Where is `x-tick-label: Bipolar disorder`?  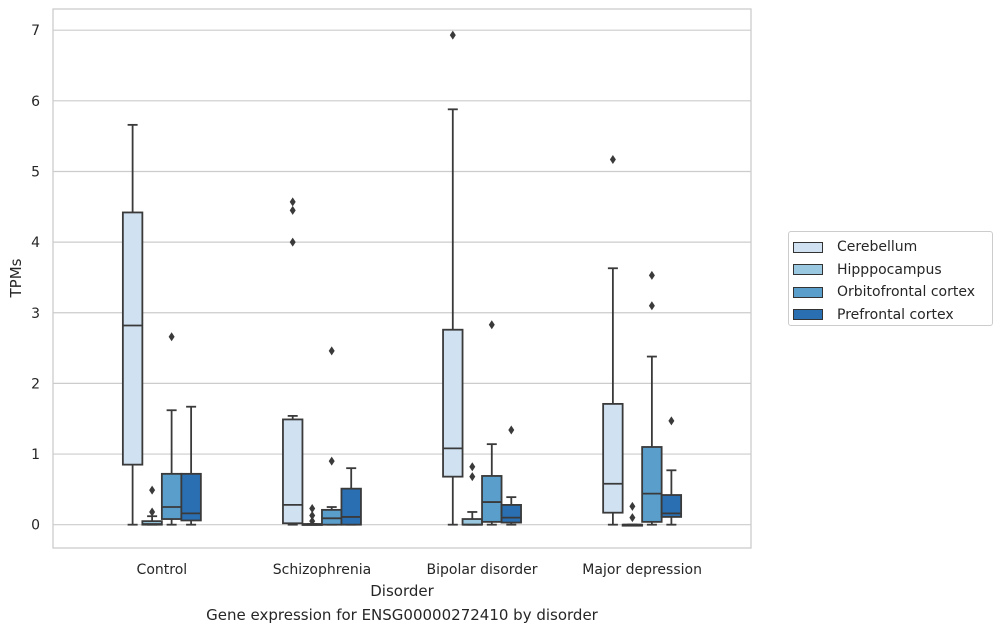
x-tick-label: Bipolar disorder is located at coordinates (482, 570).